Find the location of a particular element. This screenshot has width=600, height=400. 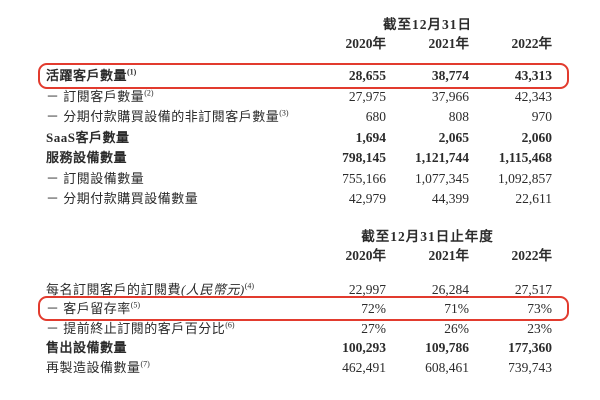

value-2021: 44,399 is located at coordinates (450, 198).